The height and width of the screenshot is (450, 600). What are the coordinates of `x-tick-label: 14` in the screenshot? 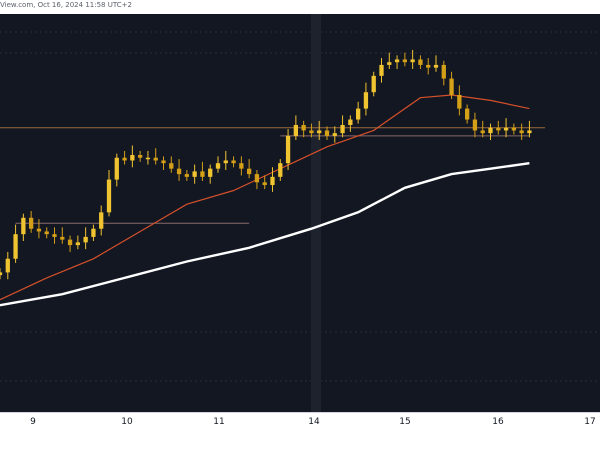 It's located at (314, 422).